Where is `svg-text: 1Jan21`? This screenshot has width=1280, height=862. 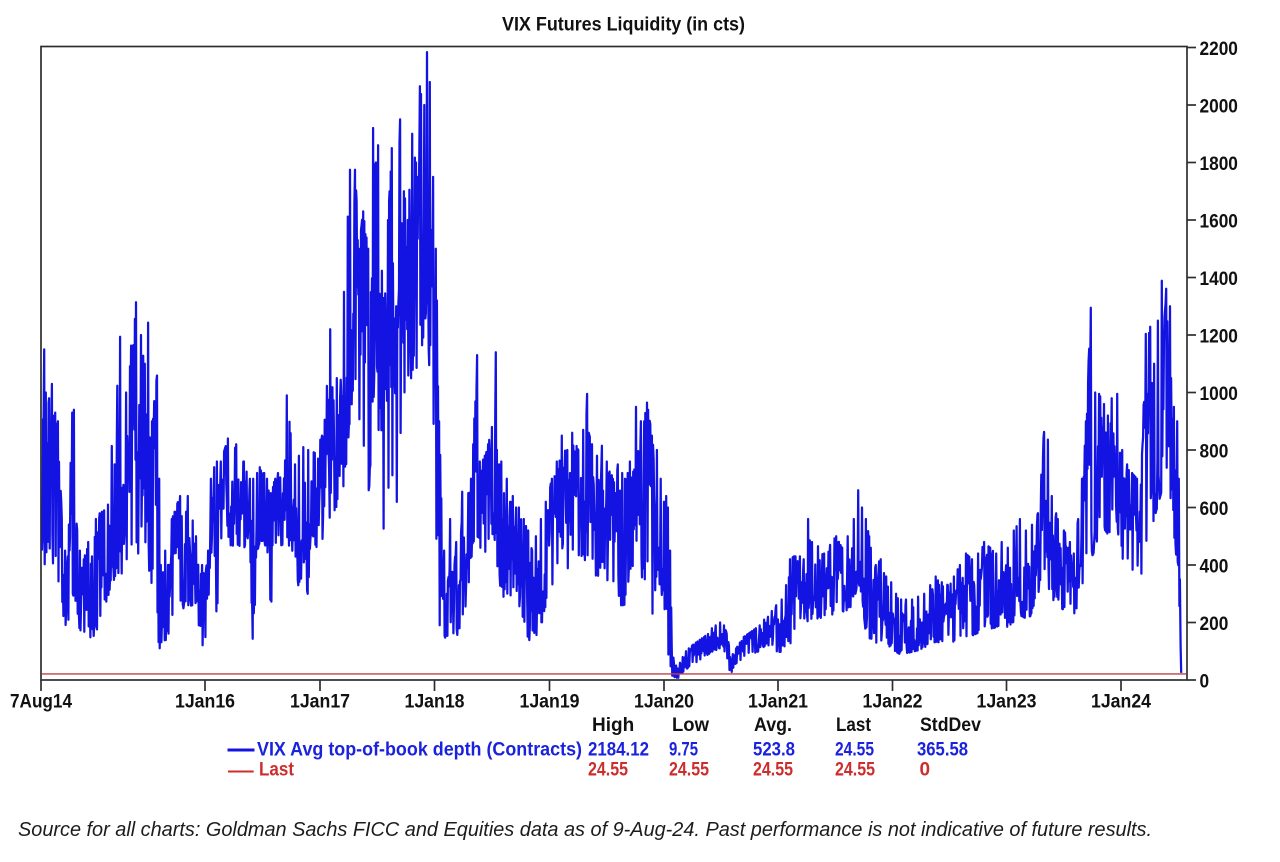 svg-text: 1Jan21 is located at coordinates (778, 702).